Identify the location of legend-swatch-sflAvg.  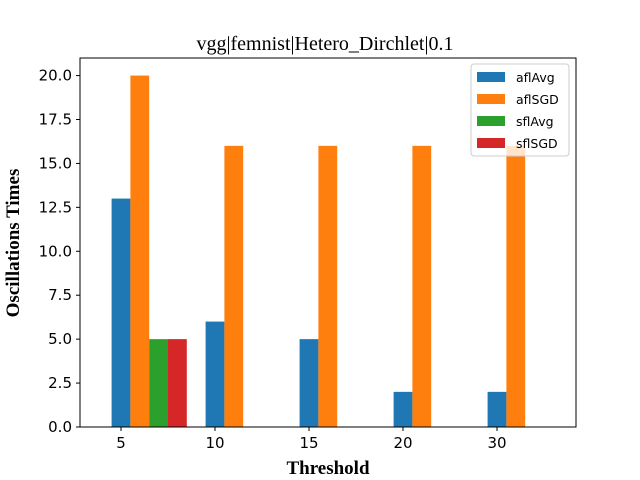
(491, 121).